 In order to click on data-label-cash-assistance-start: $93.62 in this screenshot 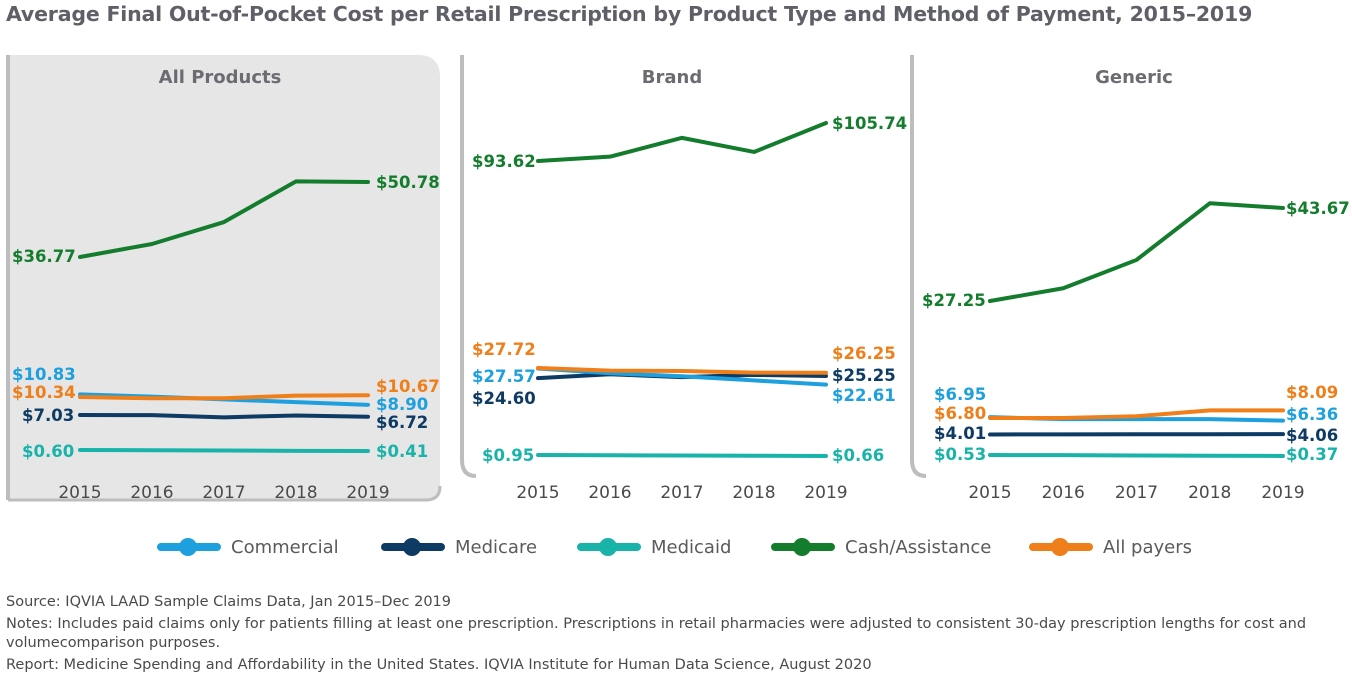, I will do `click(504, 161)`.